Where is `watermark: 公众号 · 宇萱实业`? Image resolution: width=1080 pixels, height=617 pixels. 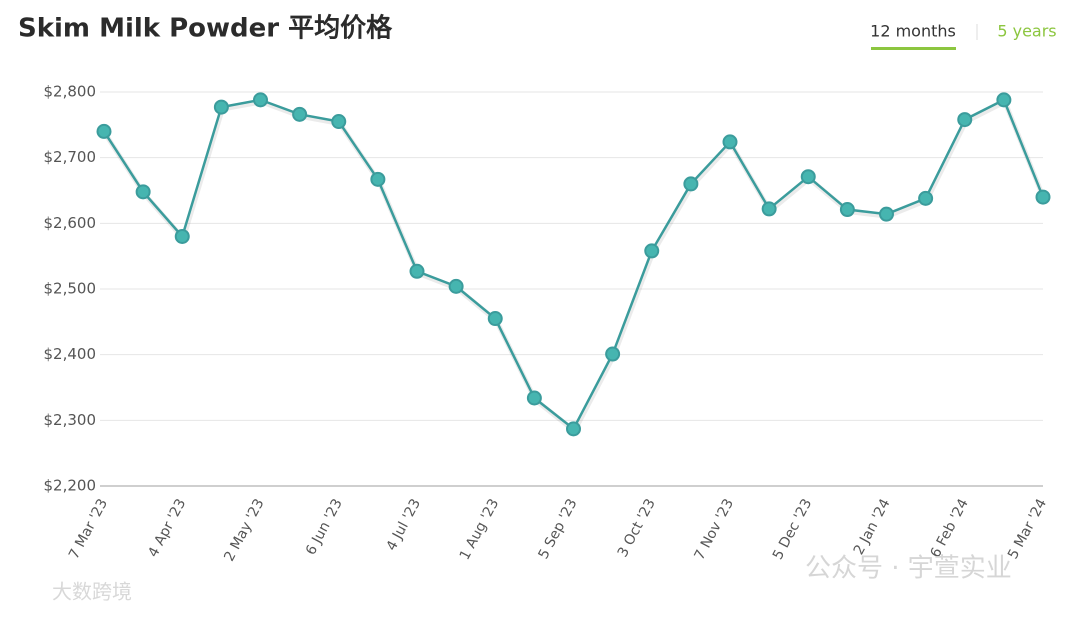 watermark: 公众号 · 宇萱实业 is located at coordinates (908, 569).